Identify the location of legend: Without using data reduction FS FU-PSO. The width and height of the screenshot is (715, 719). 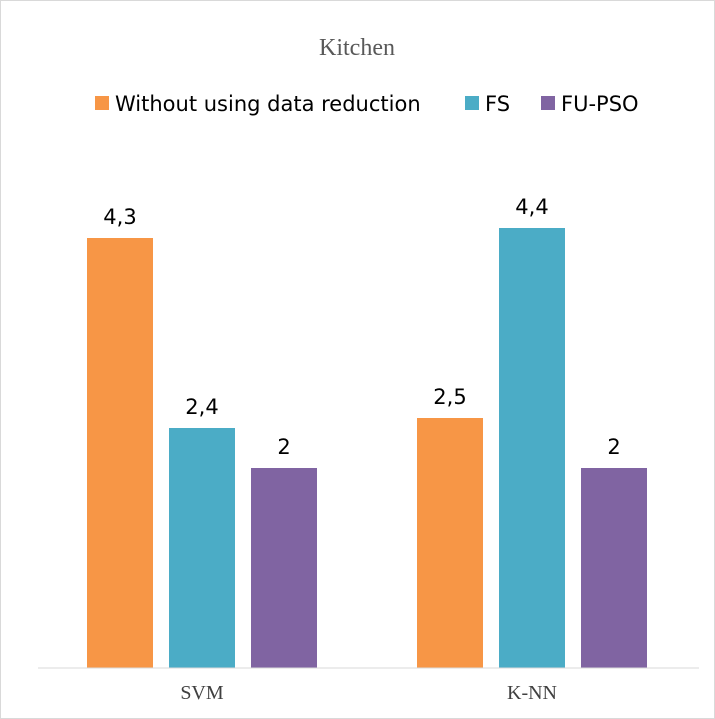
(367, 104).